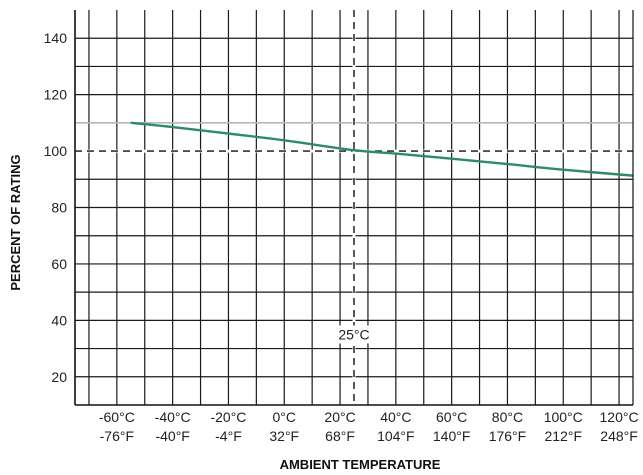 This screenshot has height=475, width=643. I want to click on annotation-backing, so click(354, 334).